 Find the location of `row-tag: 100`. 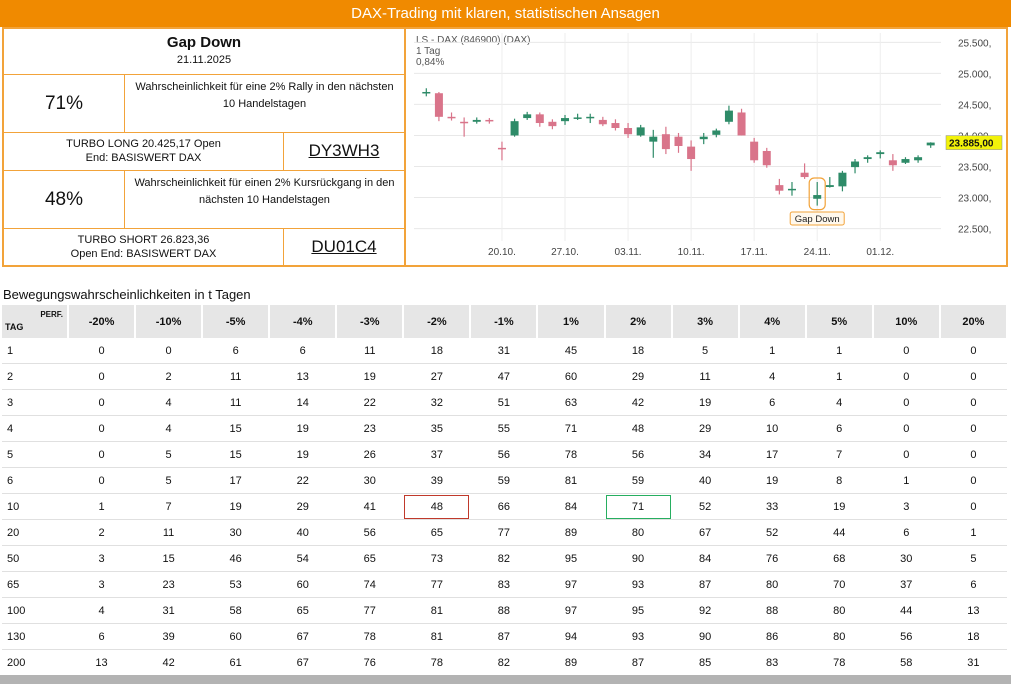

row-tag: 100 is located at coordinates (35, 610).